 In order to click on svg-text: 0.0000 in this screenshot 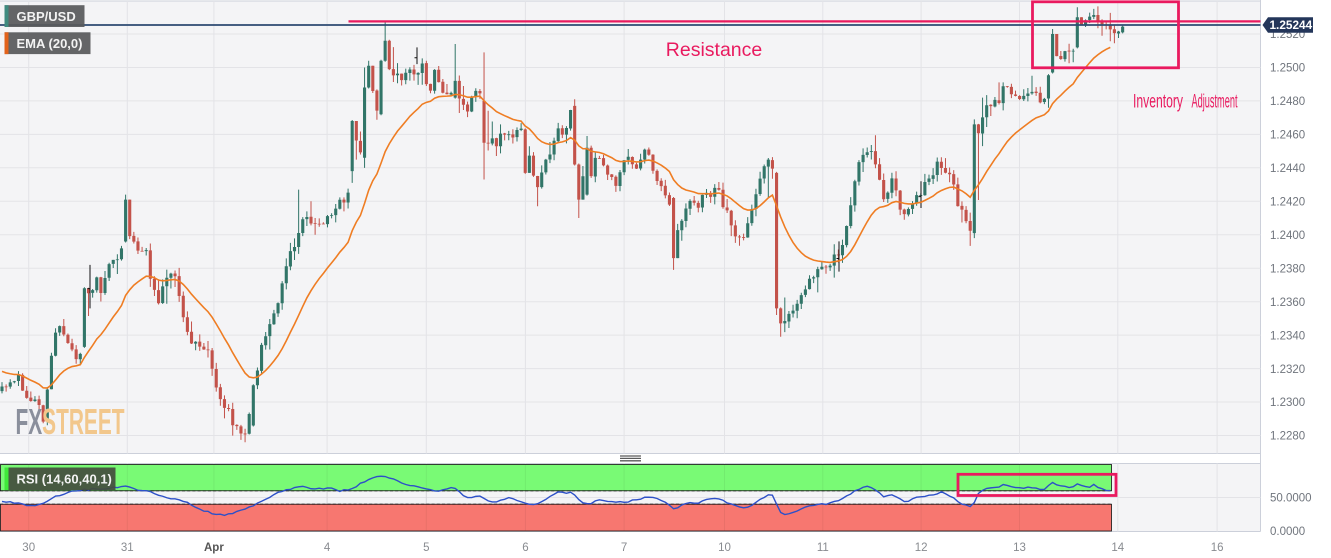, I will do `click(1287, 532)`.